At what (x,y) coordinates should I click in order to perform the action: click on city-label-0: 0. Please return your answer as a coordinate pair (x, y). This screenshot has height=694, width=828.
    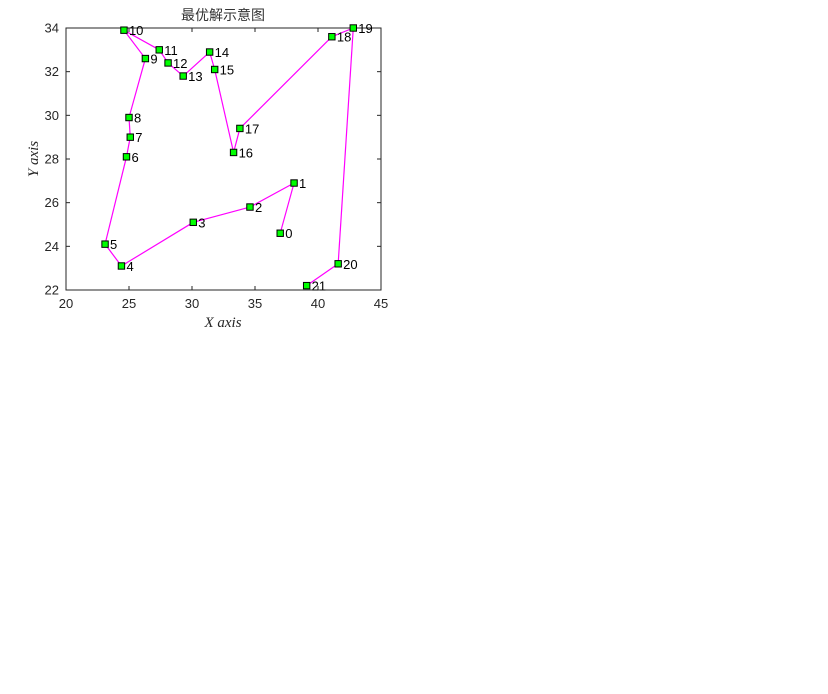
    Looking at the image, I should click on (288, 233).